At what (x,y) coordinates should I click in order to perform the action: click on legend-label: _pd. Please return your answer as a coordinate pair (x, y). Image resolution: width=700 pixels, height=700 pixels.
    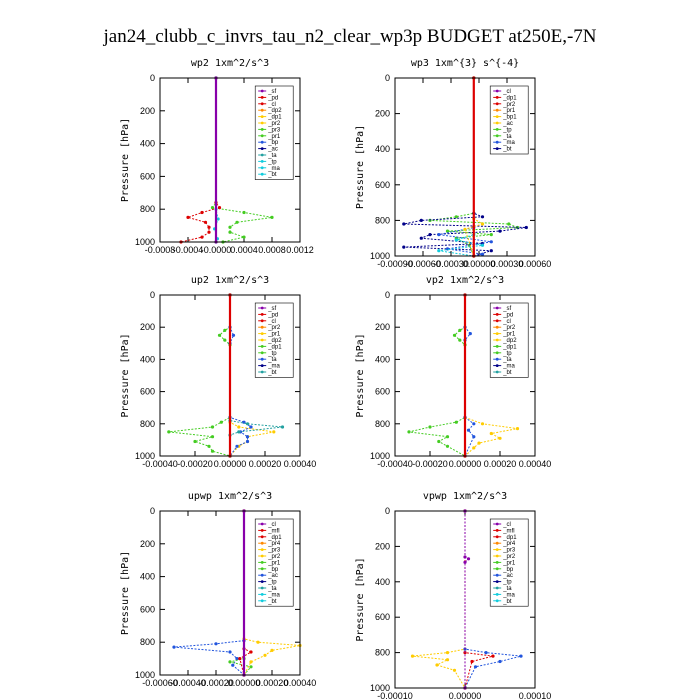
    Looking at the image, I should click on (272, 98).